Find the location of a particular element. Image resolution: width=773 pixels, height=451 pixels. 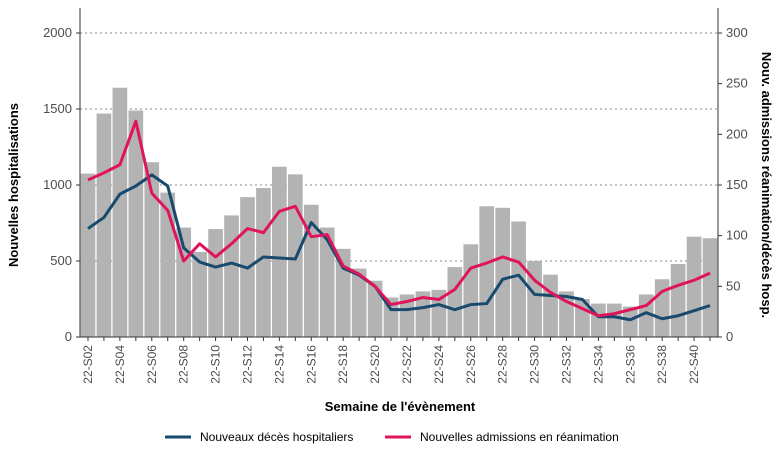

y2-tick-label: 0 is located at coordinates (729, 336).